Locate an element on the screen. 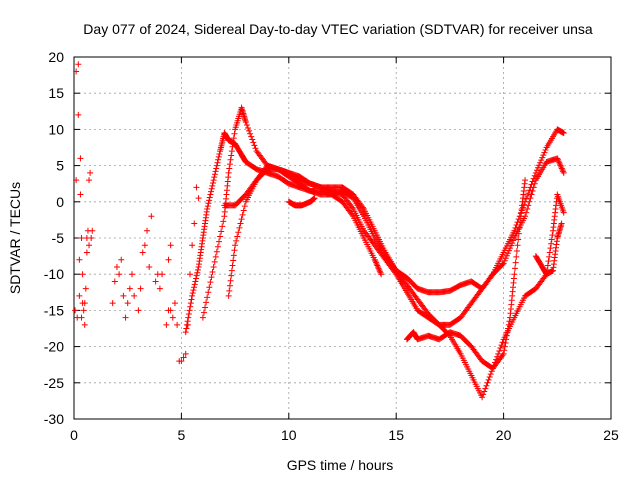  y-tick-label: 15 is located at coordinates (56, 93).